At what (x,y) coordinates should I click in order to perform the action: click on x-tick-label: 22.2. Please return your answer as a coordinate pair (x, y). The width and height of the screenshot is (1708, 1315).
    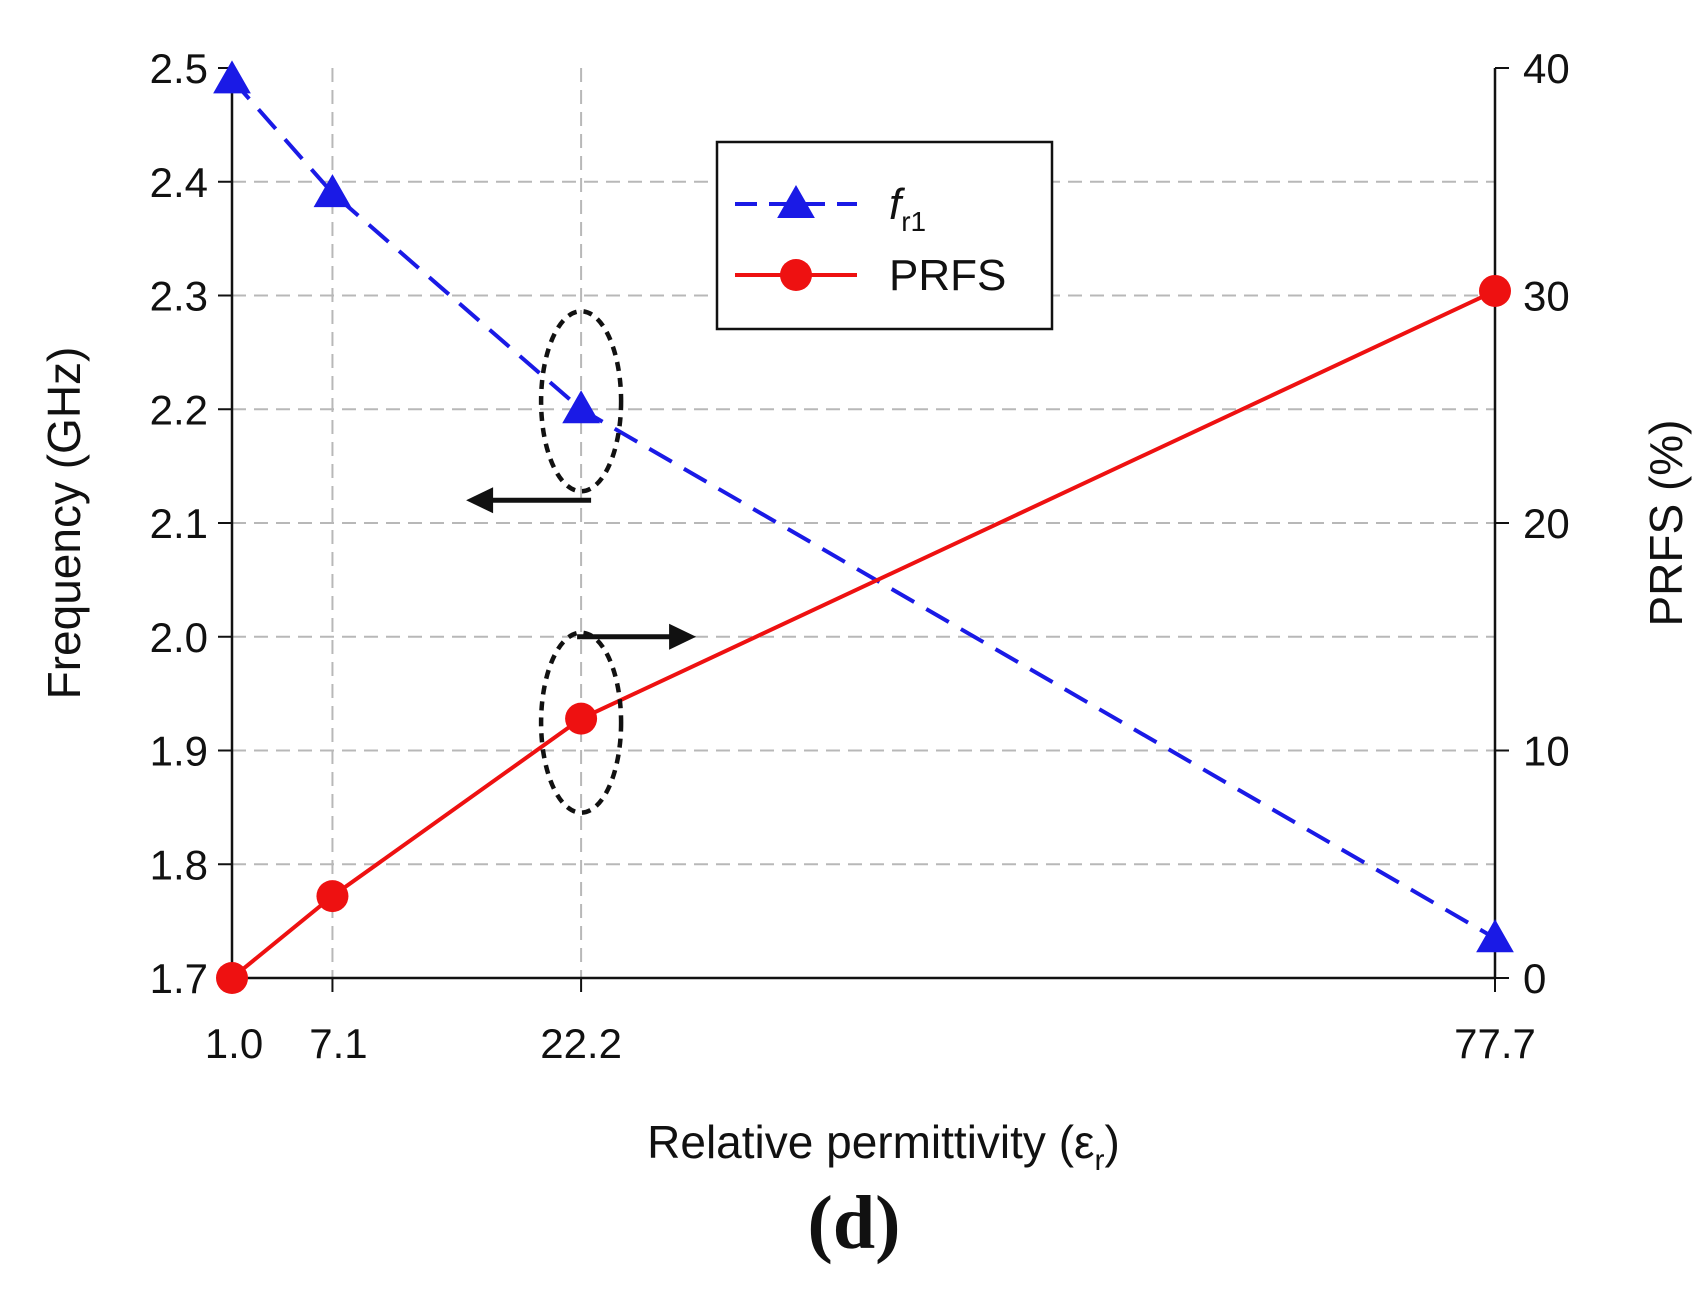
    Looking at the image, I should click on (581, 1043).